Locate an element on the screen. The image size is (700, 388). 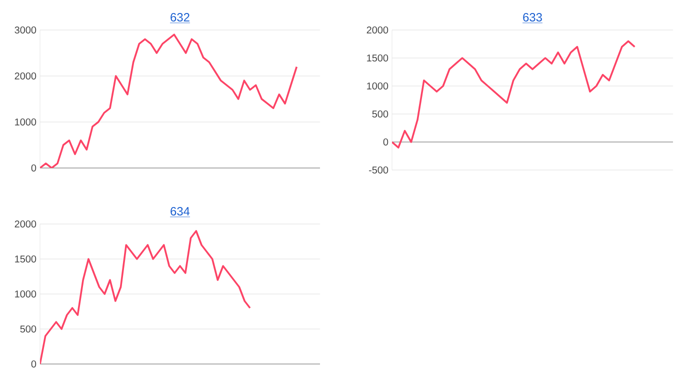
line-series is located at coordinates (145, 297).